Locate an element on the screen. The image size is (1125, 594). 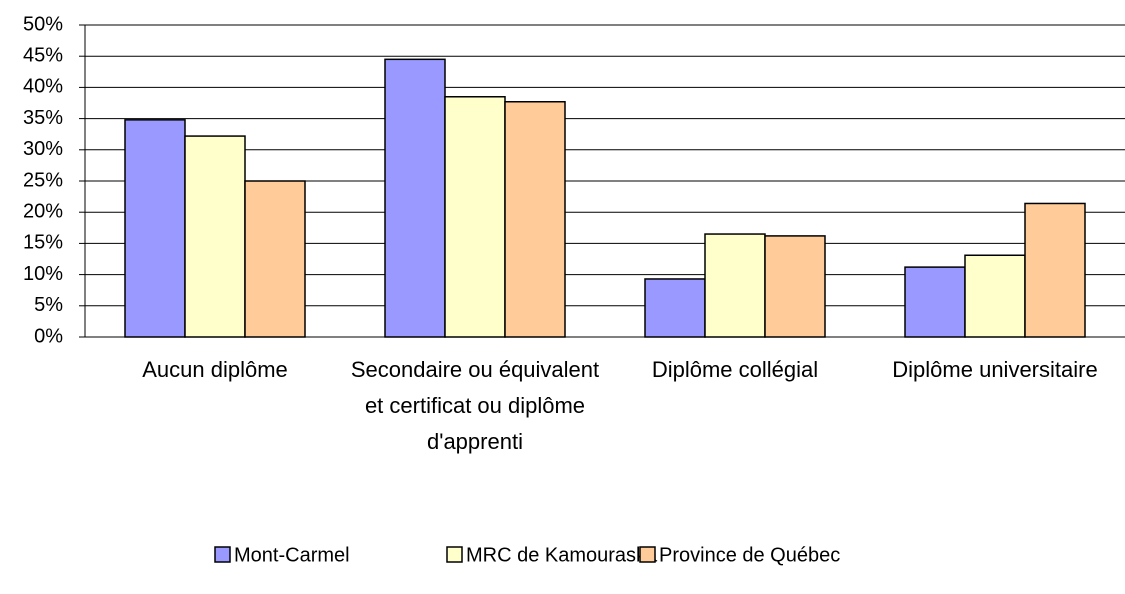
y-tick-label: 20% is located at coordinates (43, 211).